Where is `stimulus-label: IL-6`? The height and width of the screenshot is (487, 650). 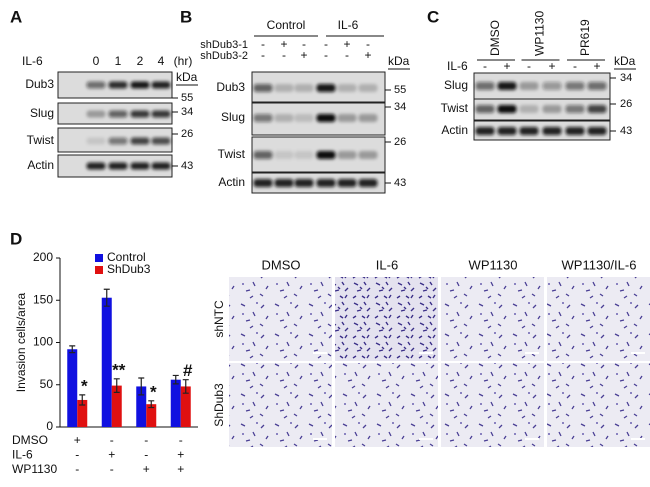
stimulus-label: IL-6 is located at coordinates (457, 66).